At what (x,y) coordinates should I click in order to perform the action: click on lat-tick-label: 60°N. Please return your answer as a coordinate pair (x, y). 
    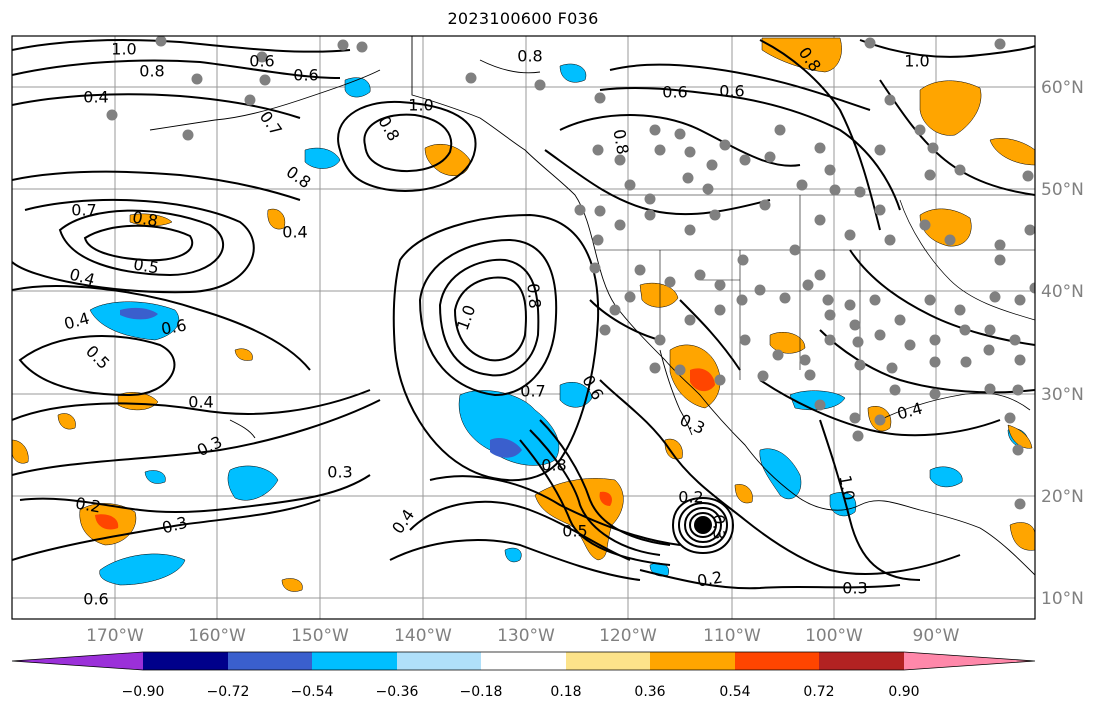
    Looking at the image, I should click on (1062, 88).